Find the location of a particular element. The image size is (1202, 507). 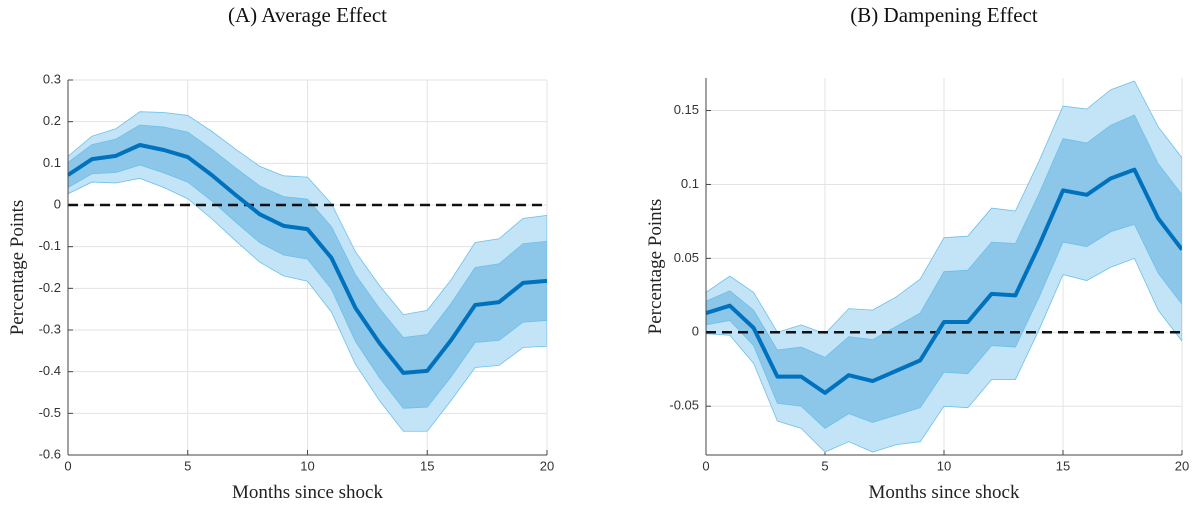

y-tick-label: -0.5 is located at coordinates (50, 412).